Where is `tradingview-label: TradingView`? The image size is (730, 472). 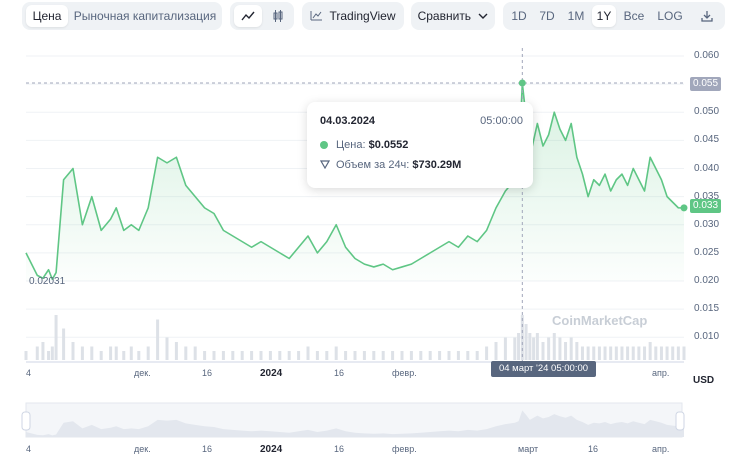
tradingview-label: TradingView is located at coordinates (362, 16).